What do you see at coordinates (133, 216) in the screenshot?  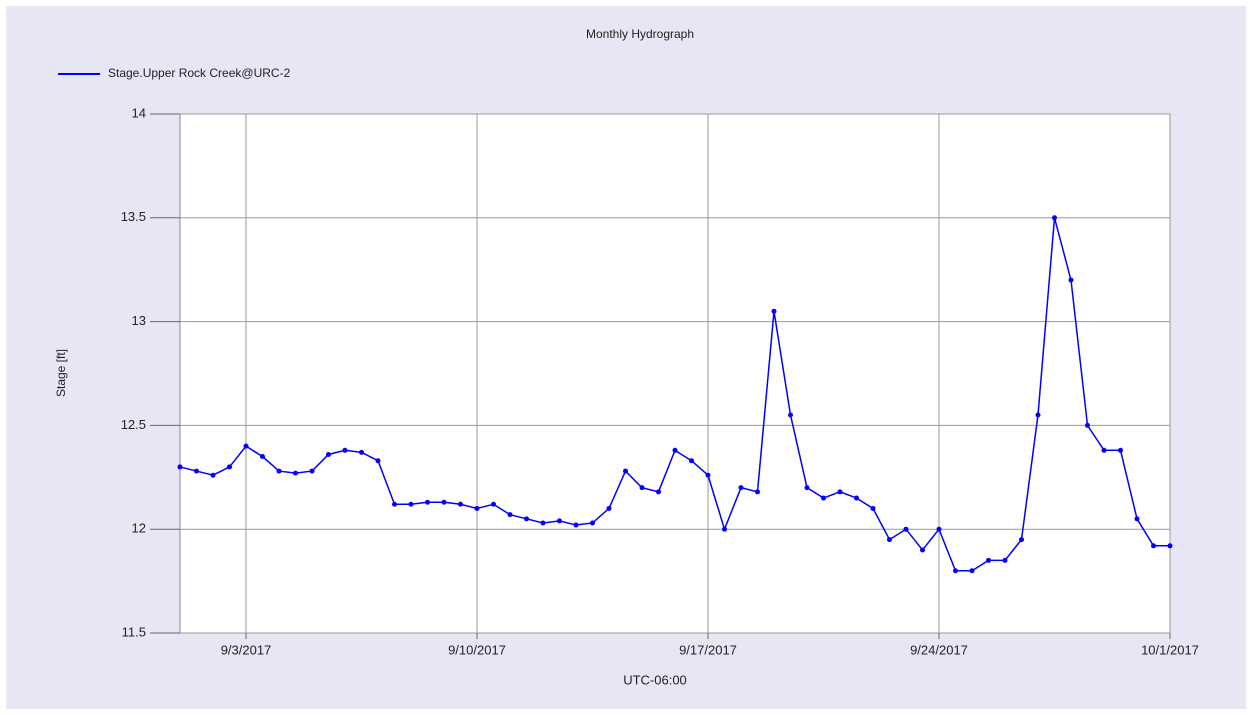 I see `y-tick-label: 13.5` at bounding box center [133, 216].